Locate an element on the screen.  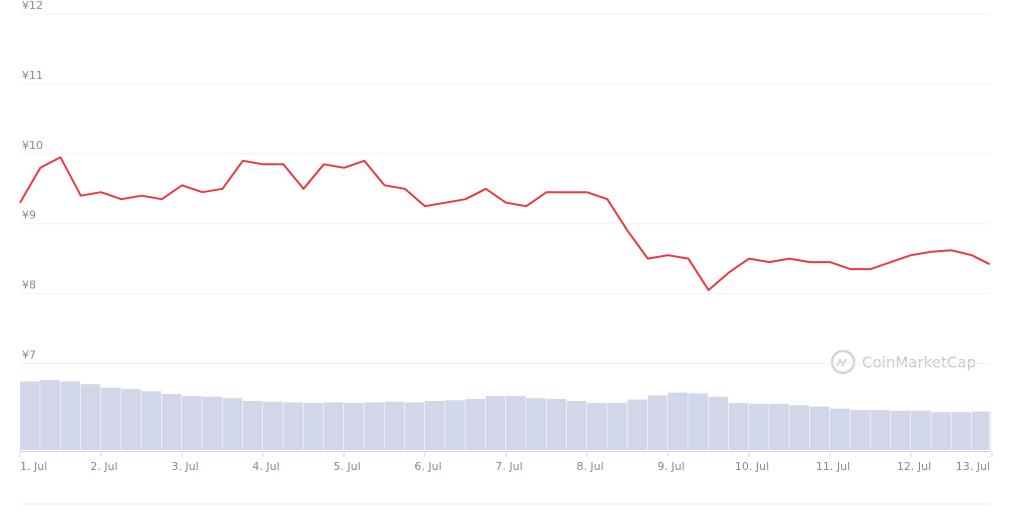
x-tick-label: 12. Jul is located at coordinates (914, 466).